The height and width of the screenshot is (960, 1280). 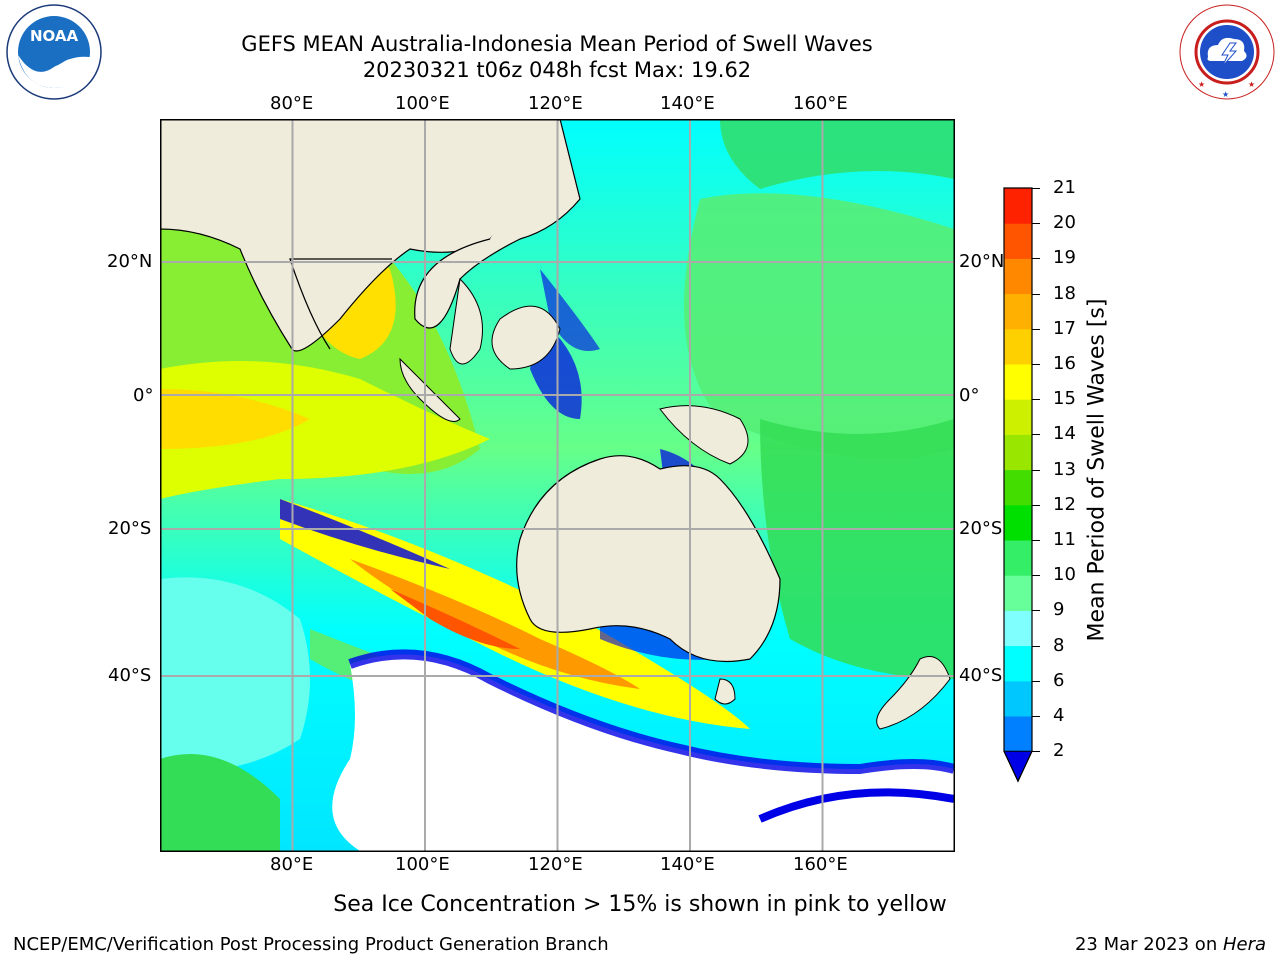 I want to click on colorbar, so click(x=1018, y=486).